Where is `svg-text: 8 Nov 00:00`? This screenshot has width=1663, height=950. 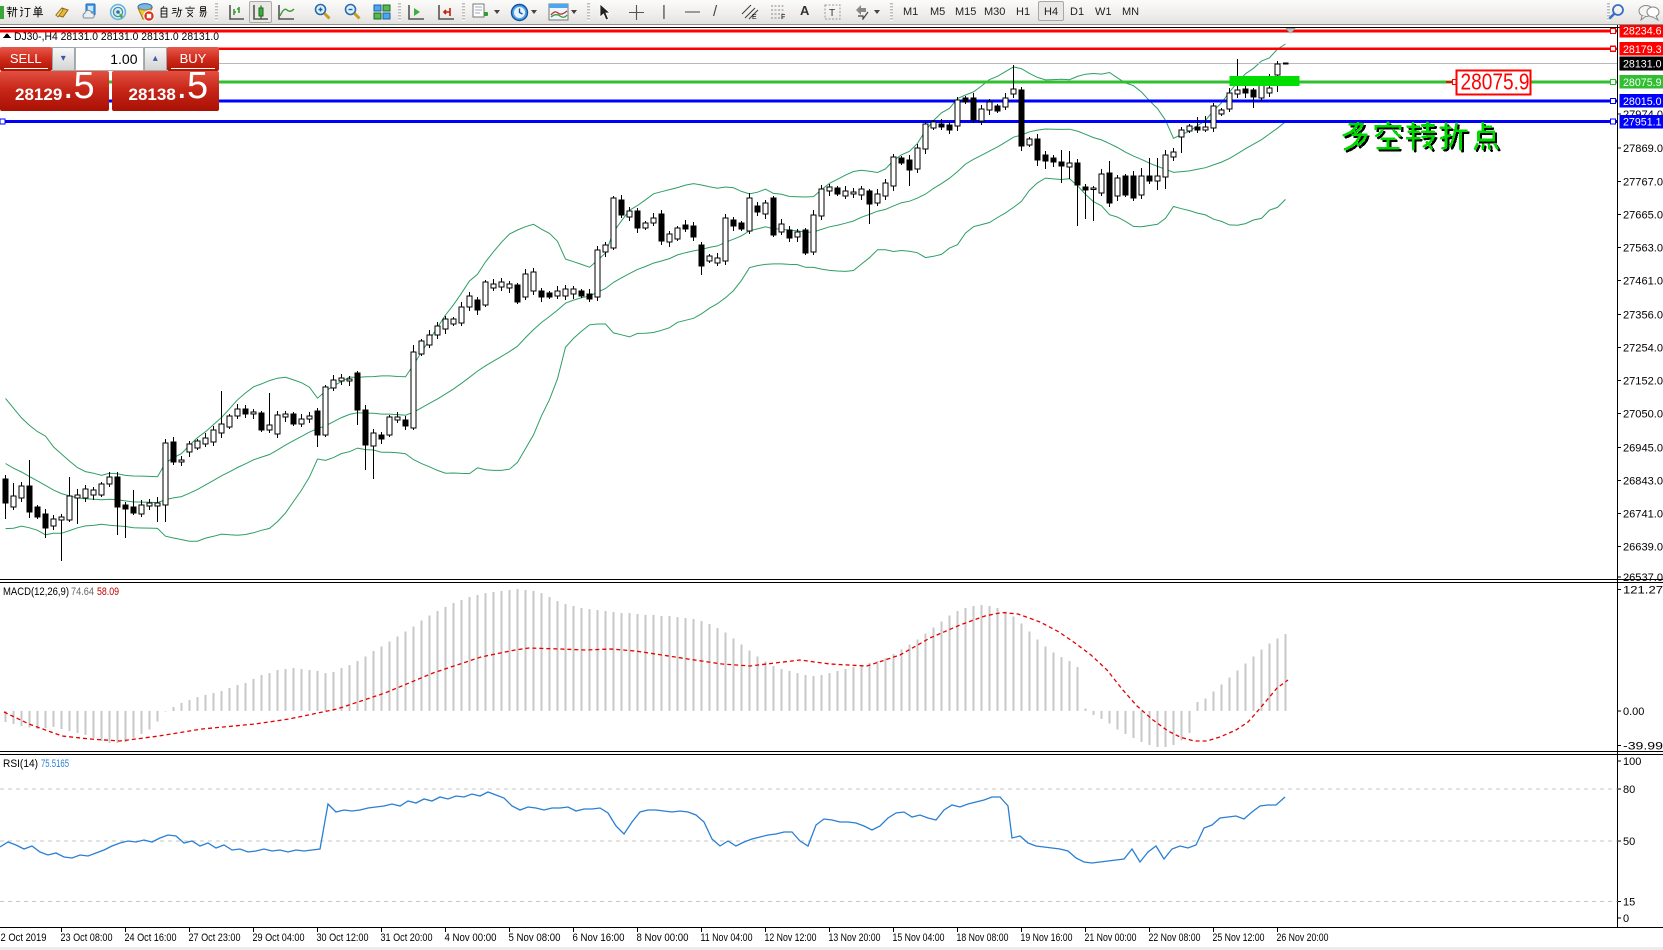 svg-text: 8 Nov 00:00 is located at coordinates (663, 938).